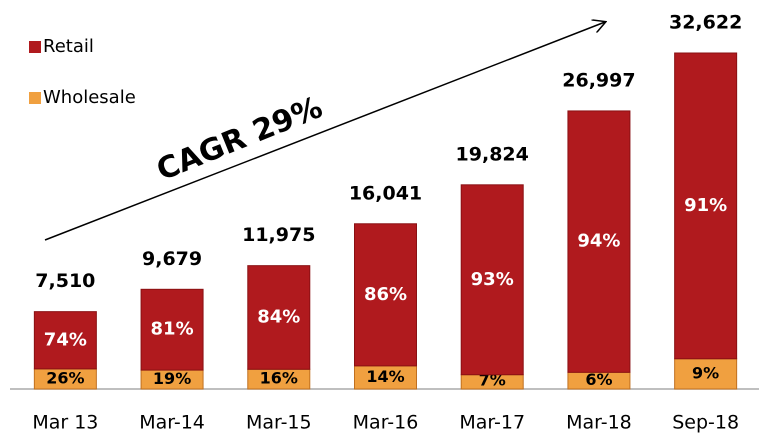 This screenshot has height=441, width=759. What do you see at coordinates (385, 193) in the screenshot?
I see `total-label: 16,041` at bounding box center [385, 193].